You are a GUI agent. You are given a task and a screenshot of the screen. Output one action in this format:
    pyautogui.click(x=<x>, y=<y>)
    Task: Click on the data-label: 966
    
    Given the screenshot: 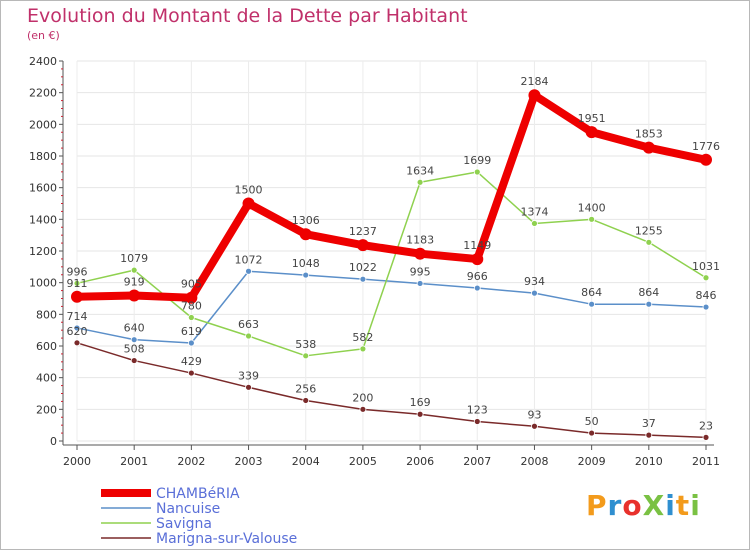 What is the action you would take?
    pyautogui.click(x=477, y=276)
    